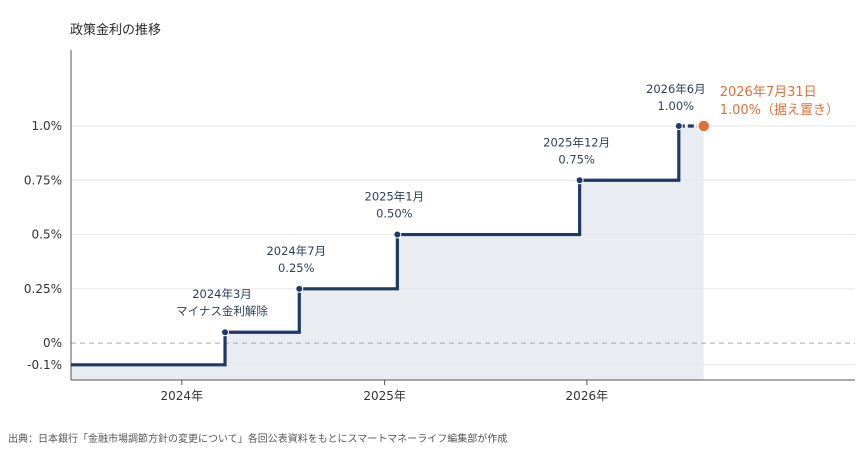 The image size is (861, 452). Describe the element at coordinates (47, 235) in the screenshot. I see `y-tick-label: 0.5%` at that location.